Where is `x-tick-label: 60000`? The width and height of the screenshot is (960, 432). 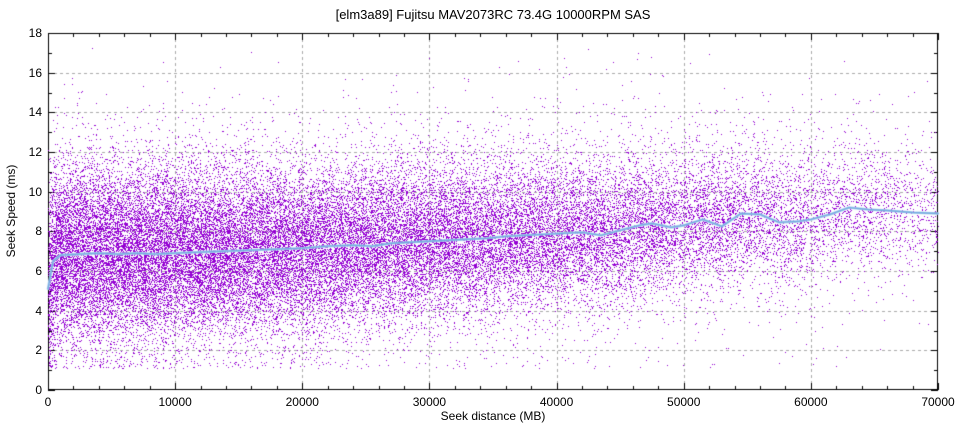
x-tick-label: 60000 is located at coordinates (811, 402).